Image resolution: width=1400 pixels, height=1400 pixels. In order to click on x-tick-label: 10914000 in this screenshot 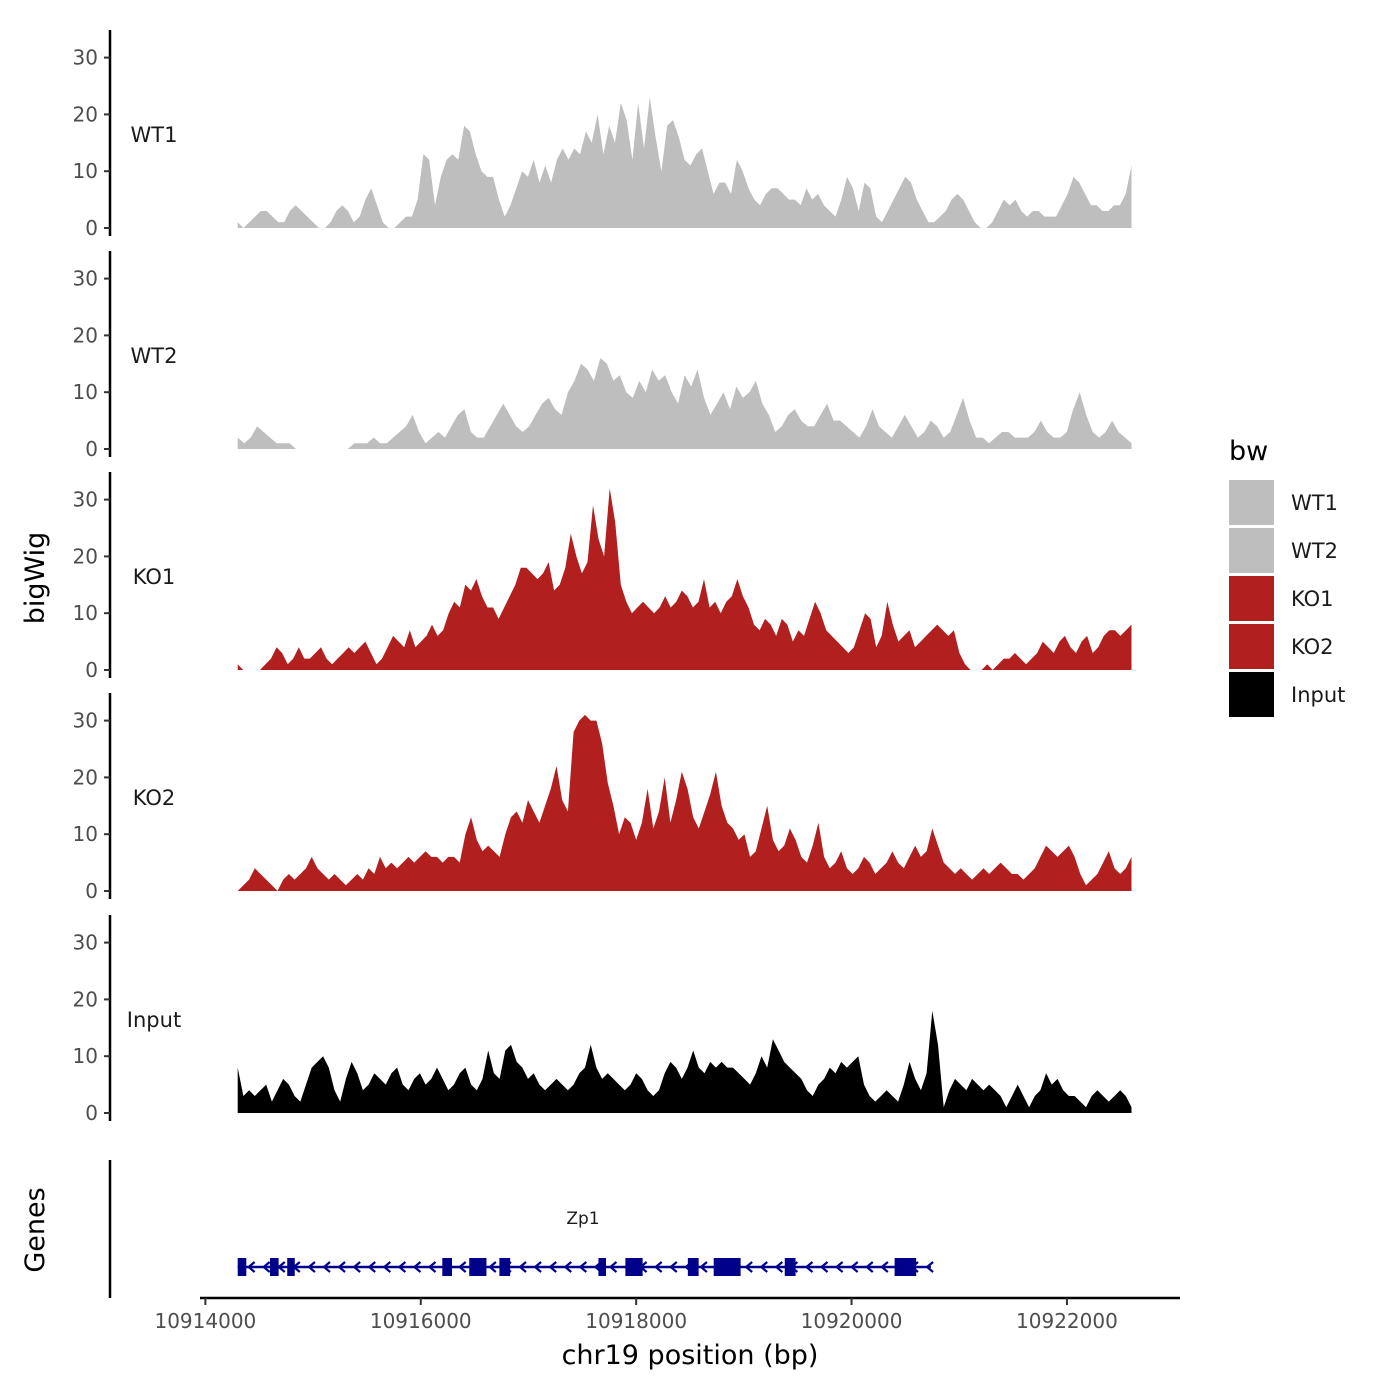, I will do `click(205, 1321)`.